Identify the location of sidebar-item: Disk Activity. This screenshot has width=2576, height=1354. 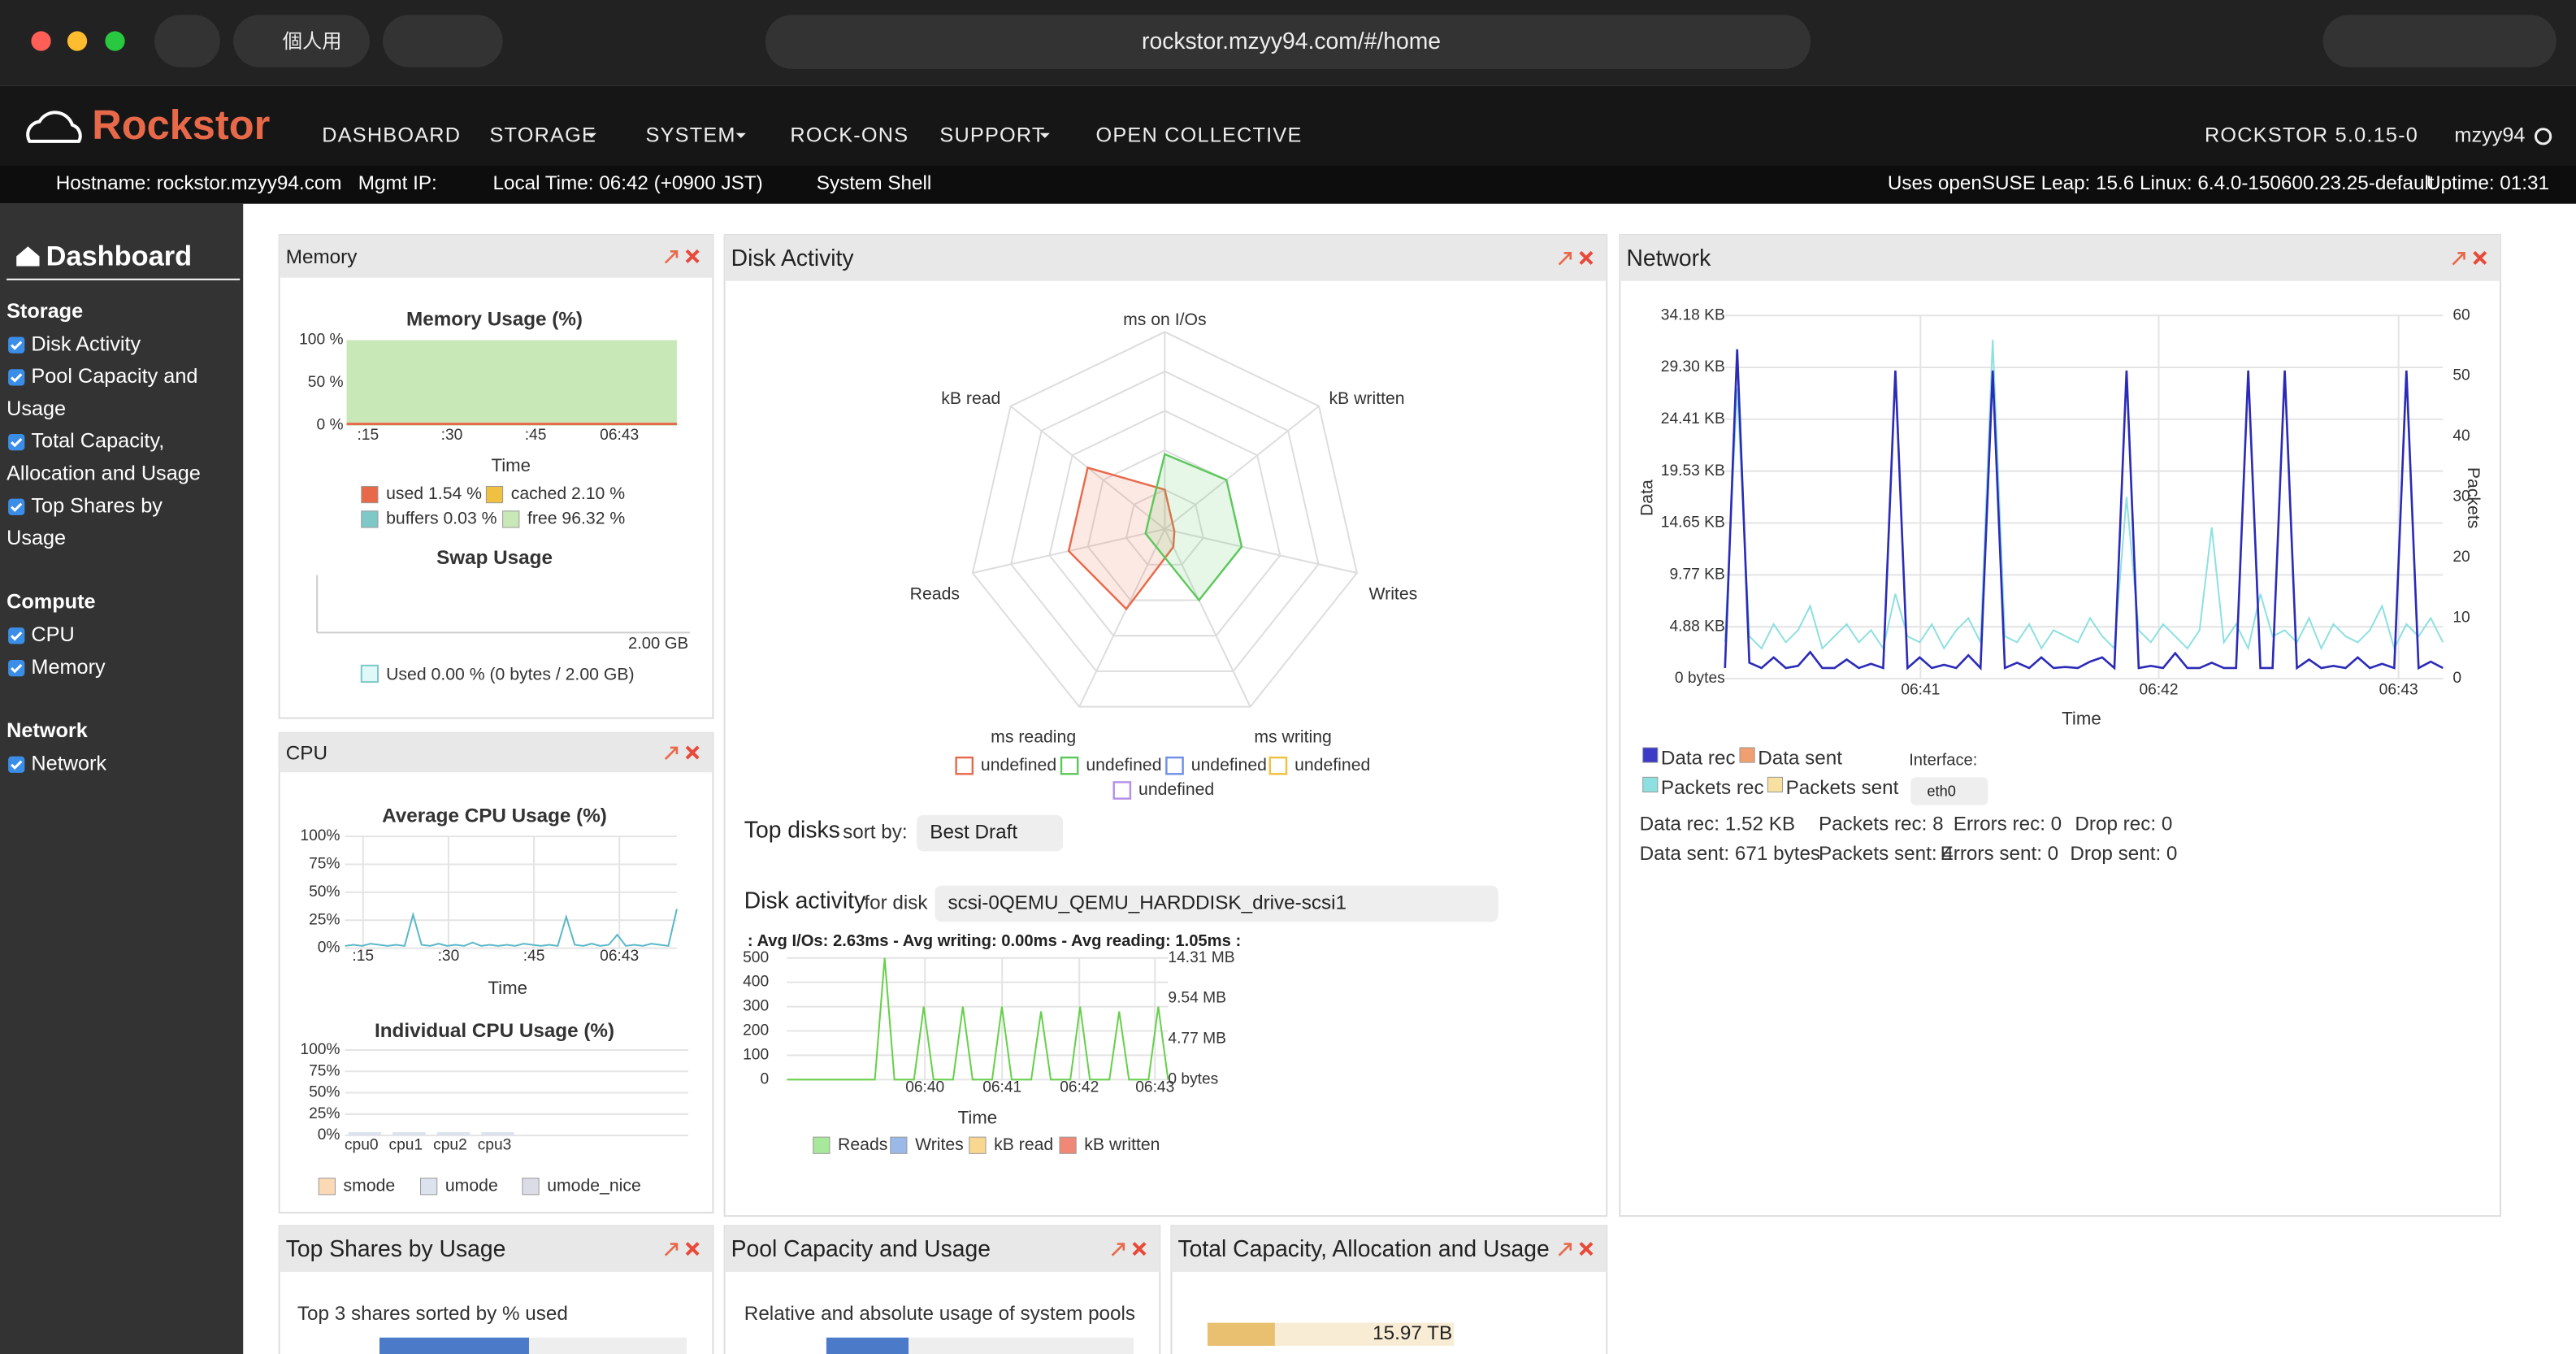
(86, 343).